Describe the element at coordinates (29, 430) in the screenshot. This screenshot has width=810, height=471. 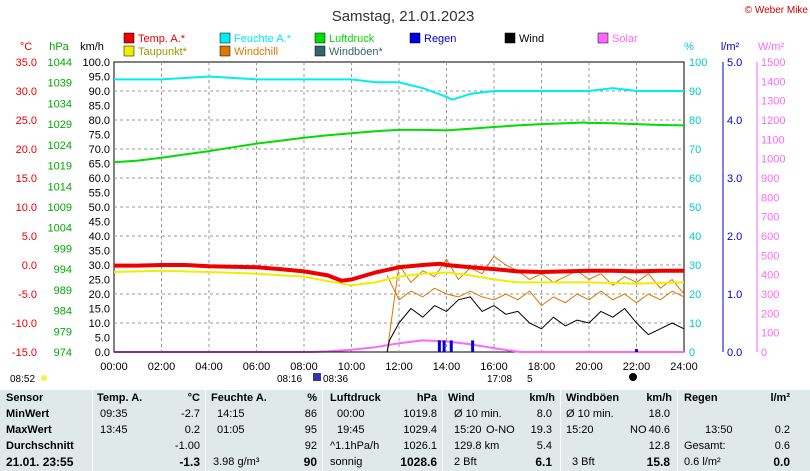
I see `max-label: MaxWert` at that location.